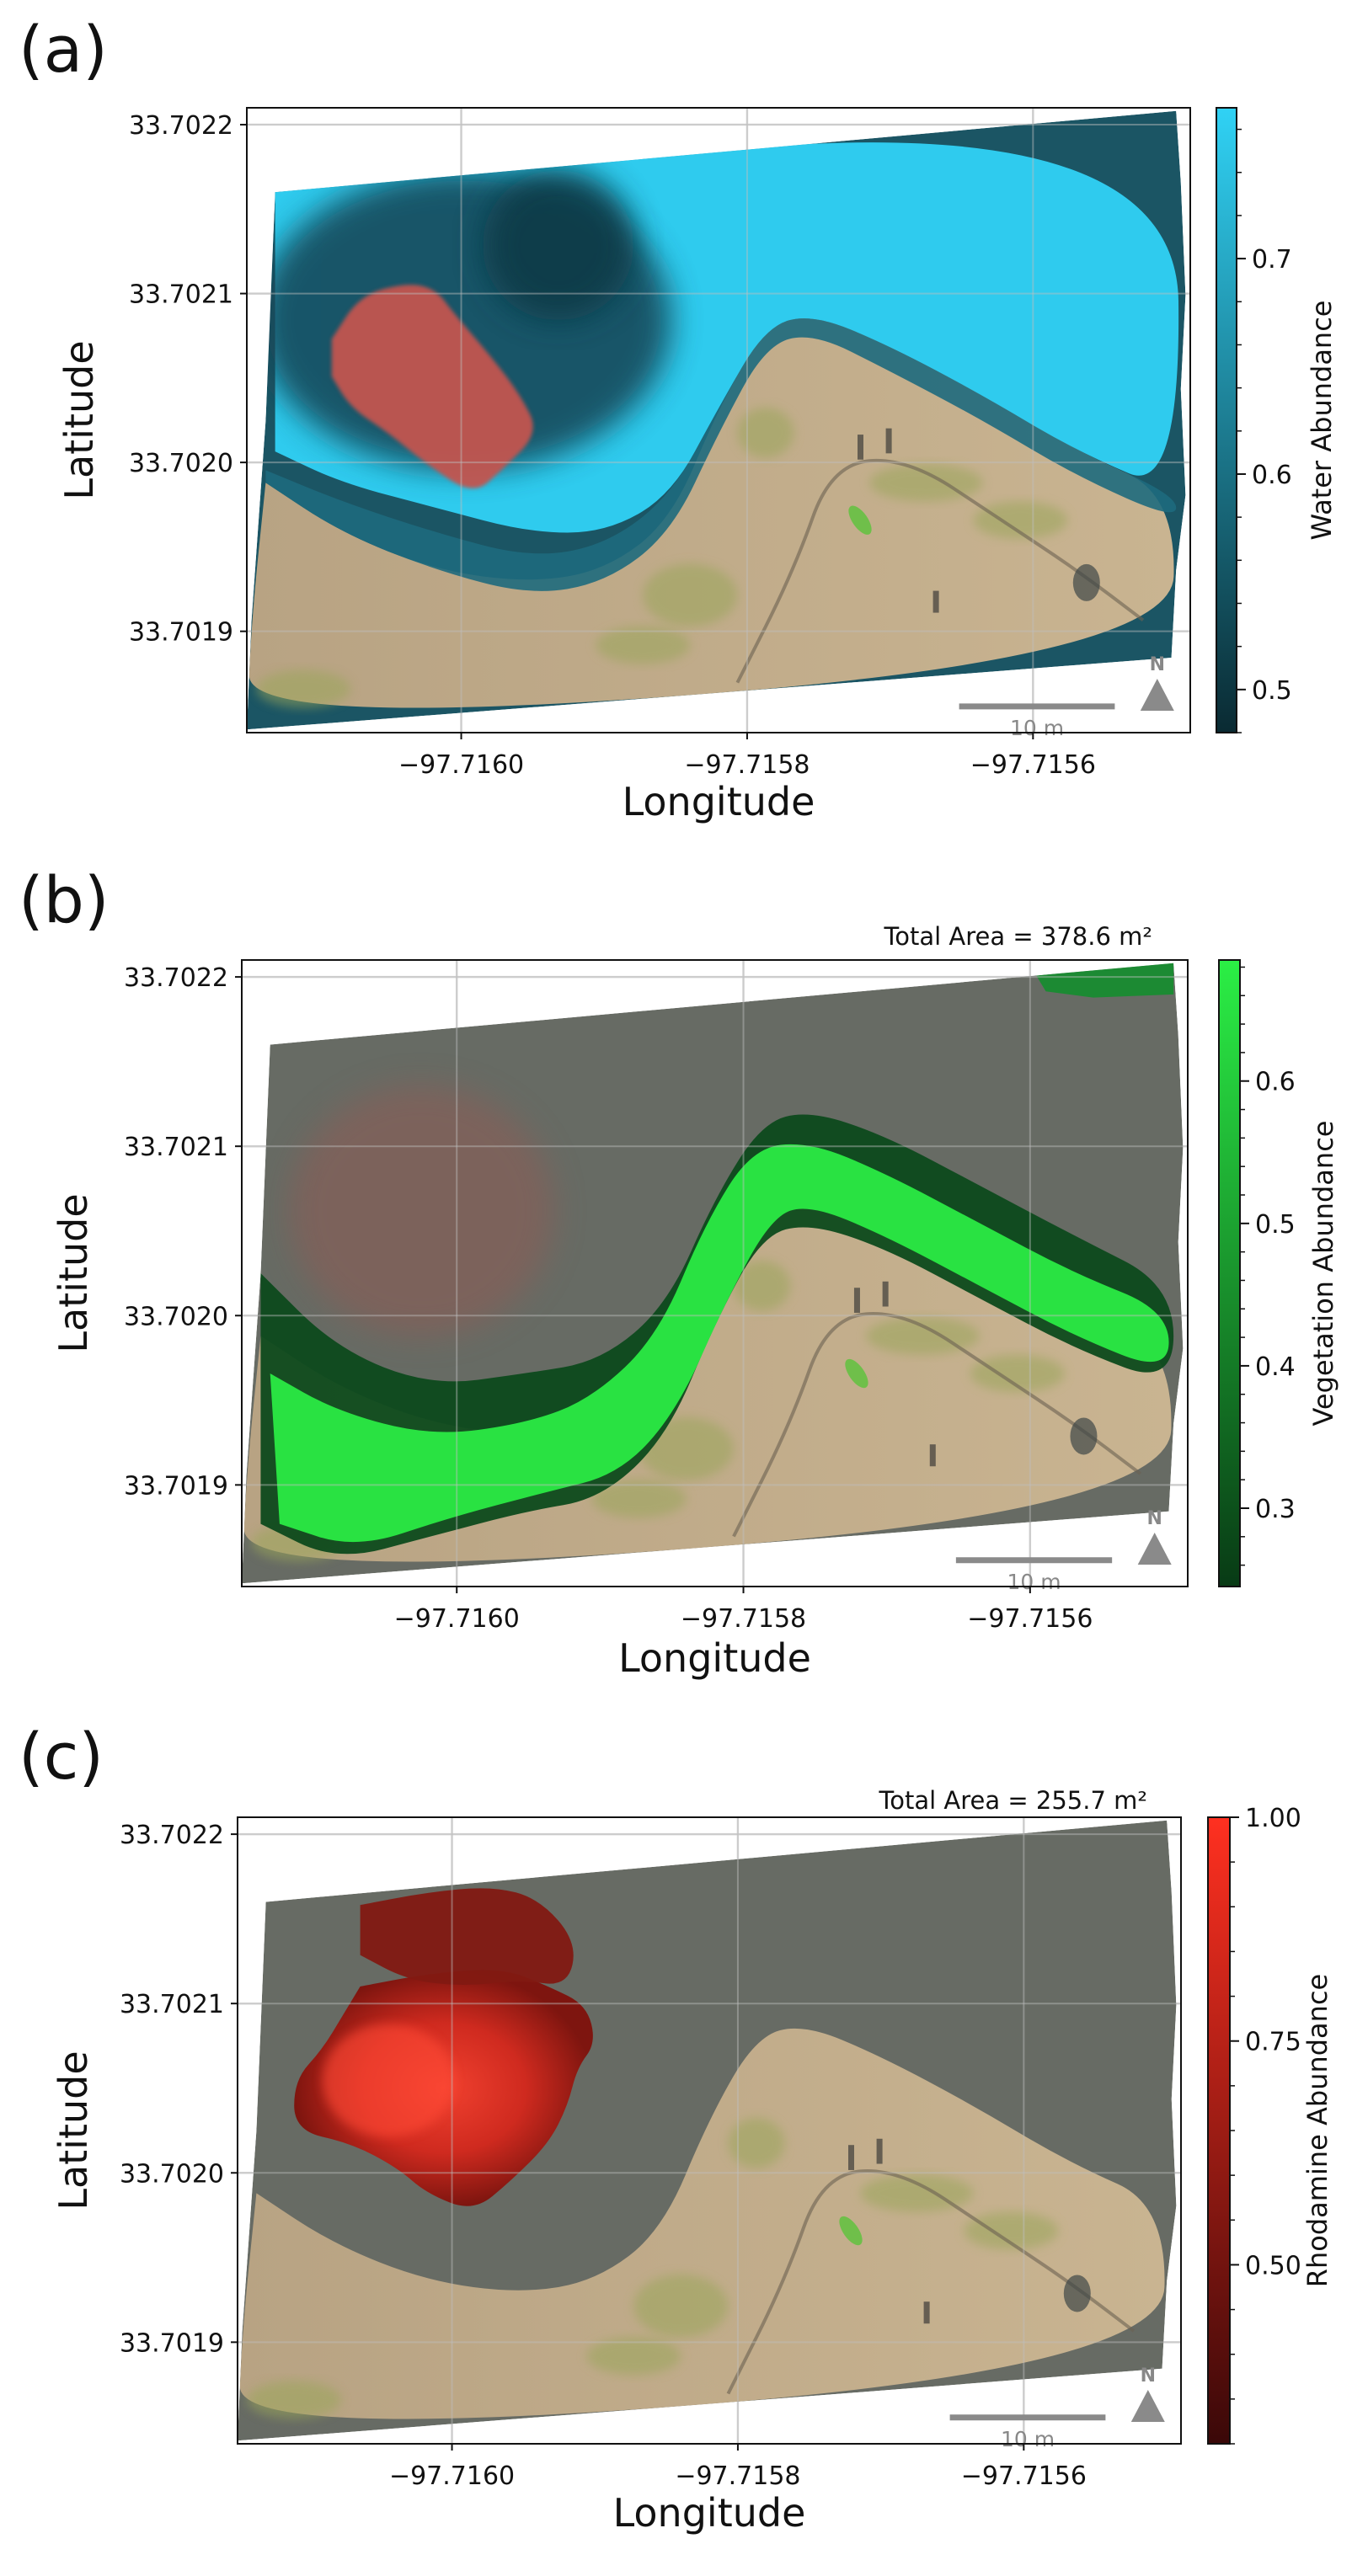 Image resolution: width=1368 pixels, height=2576 pixels. Describe the element at coordinates (1272, 691) in the screenshot. I see `colorbar-tick-label: 0.5` at that location.